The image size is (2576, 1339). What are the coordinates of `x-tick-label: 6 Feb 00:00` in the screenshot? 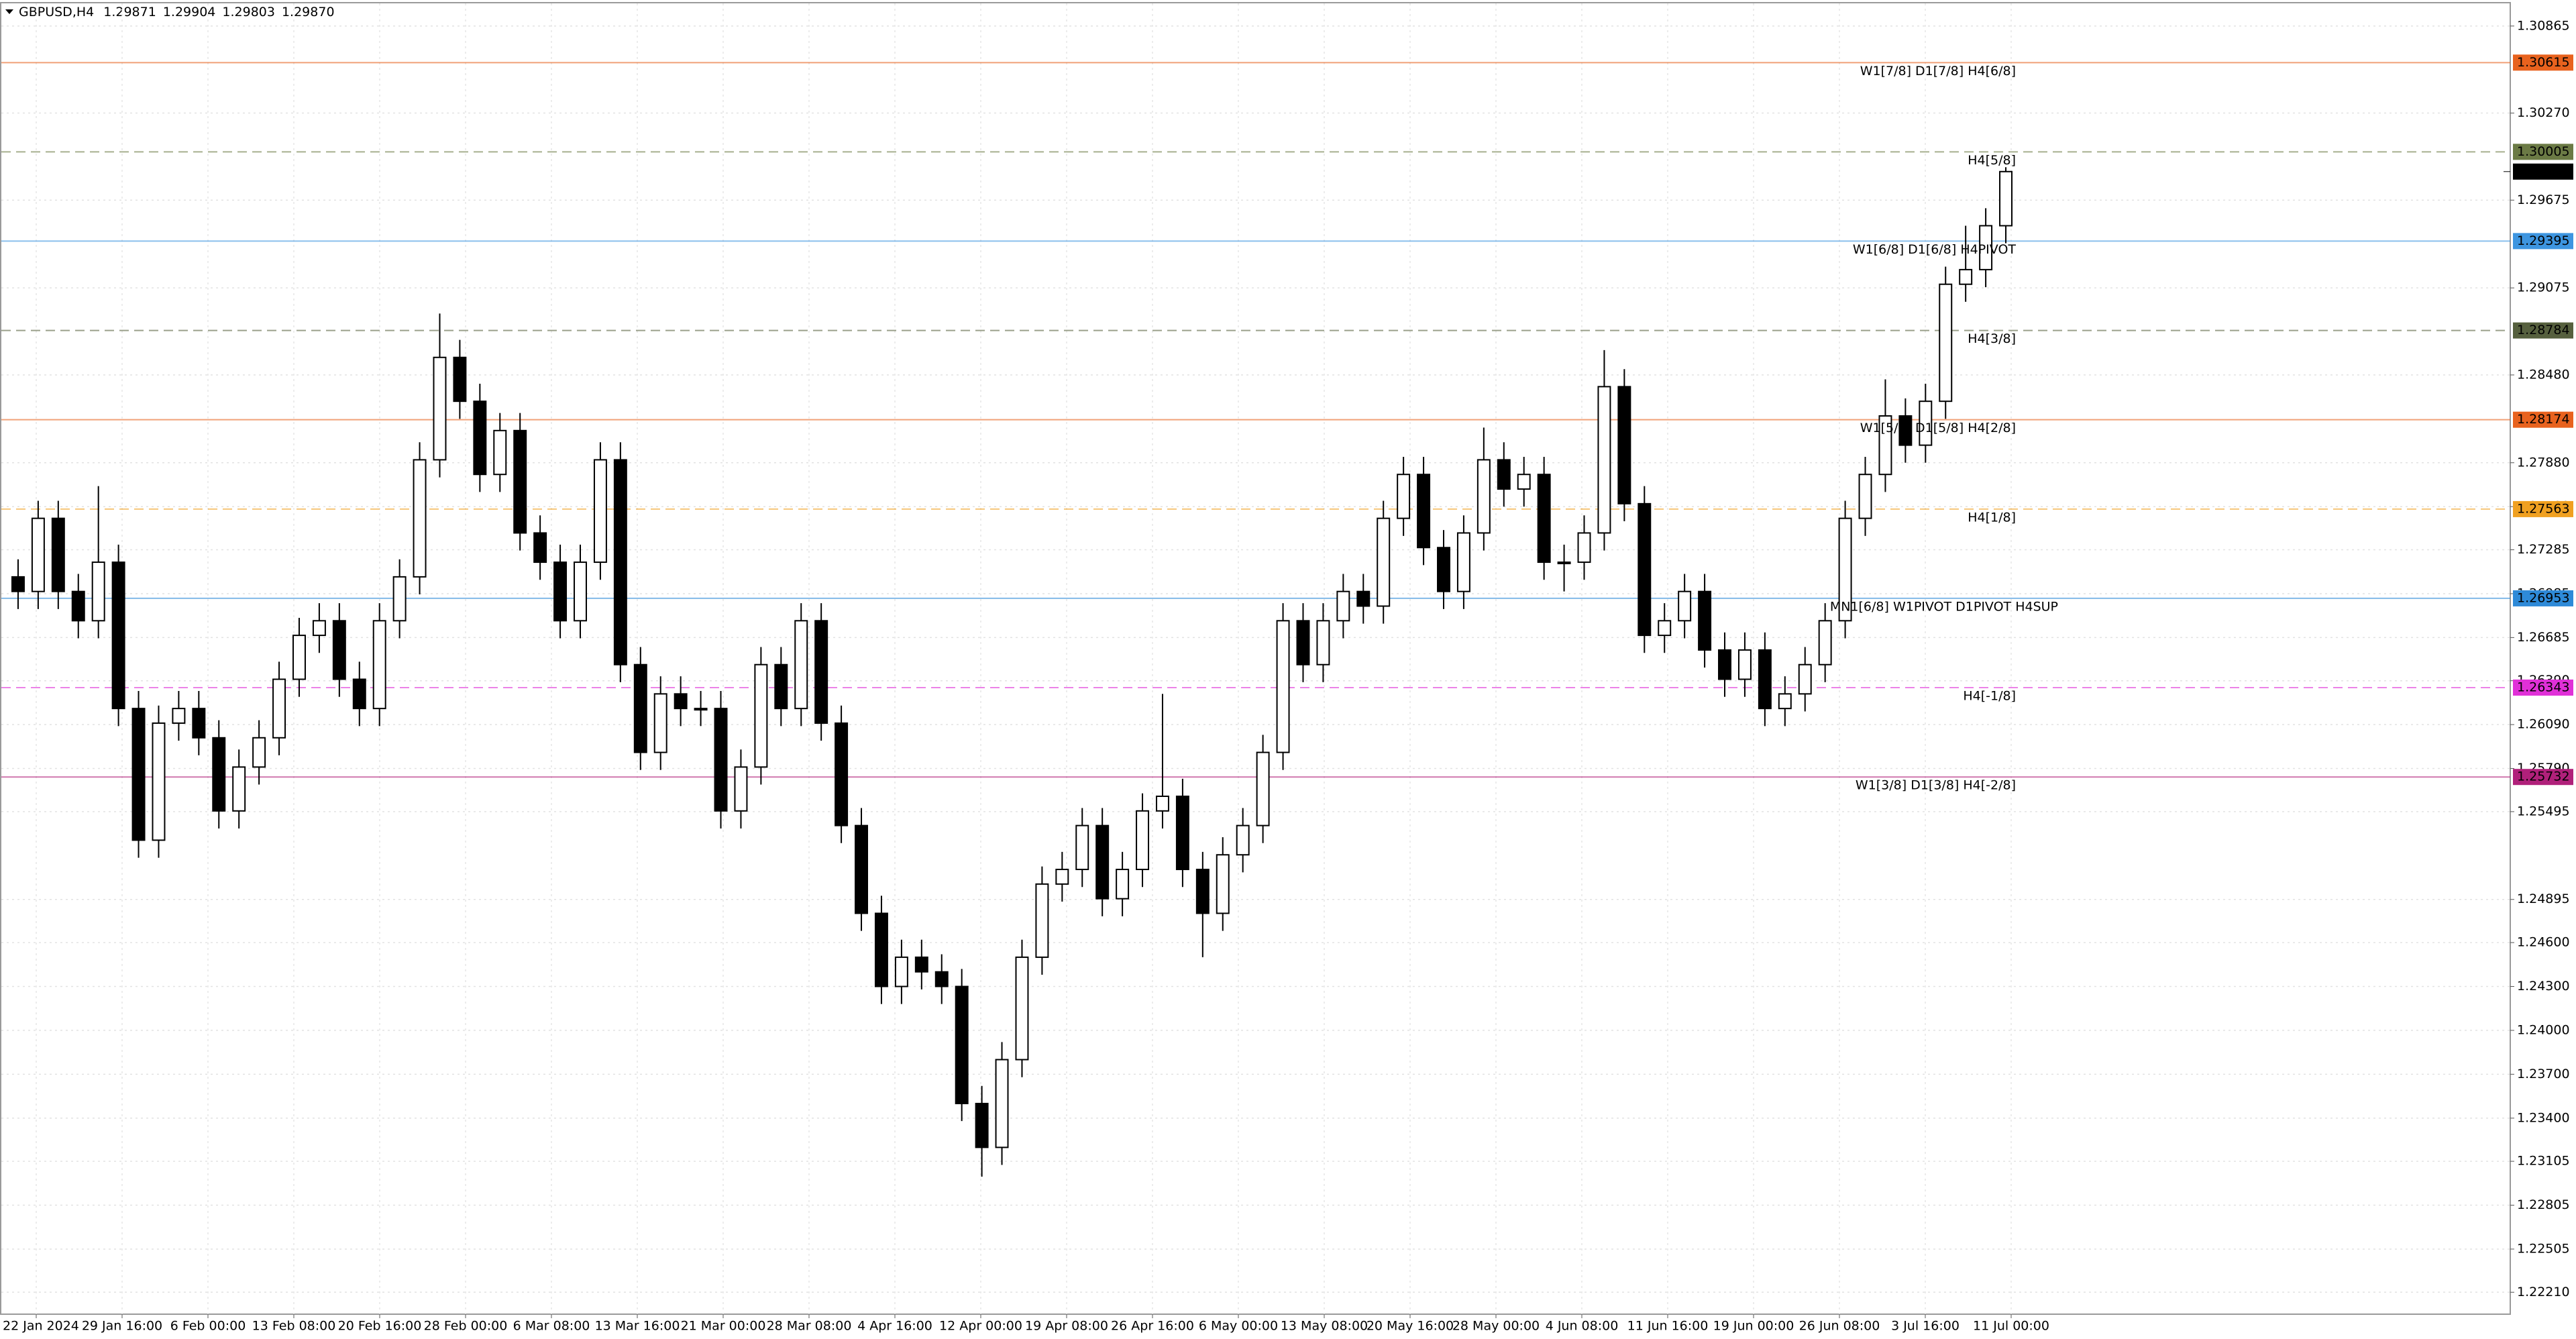 It's located at (208, 1326).